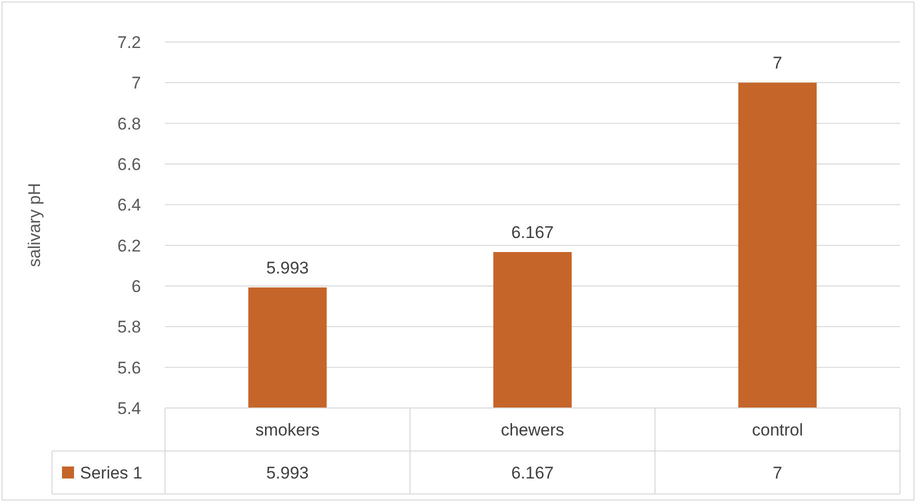  What do you see at coordinates (129, 246) in the screenshot?
I see `y-tick-label: 6.2` at bounding box center [129, 246].